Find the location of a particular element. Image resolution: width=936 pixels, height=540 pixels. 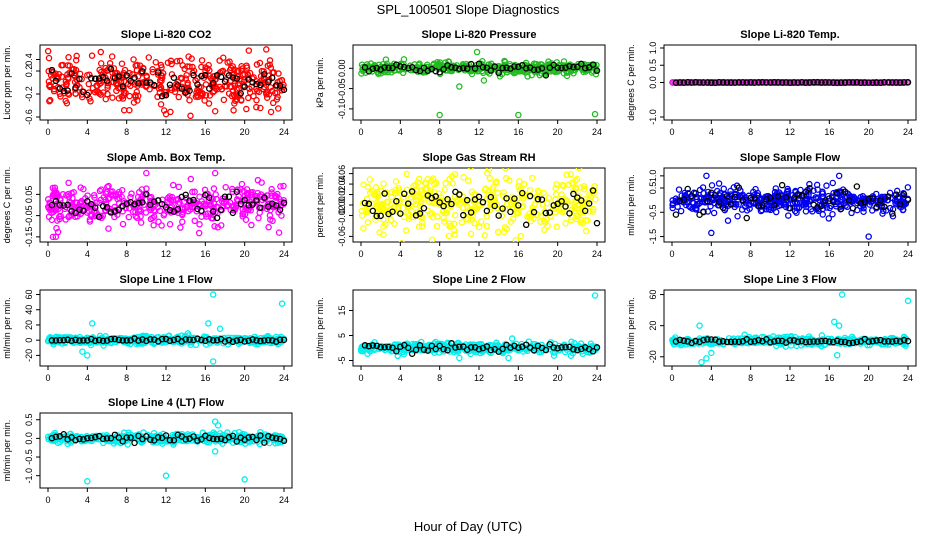

y-tick-label: 5 is located at coordinates (342, 335).